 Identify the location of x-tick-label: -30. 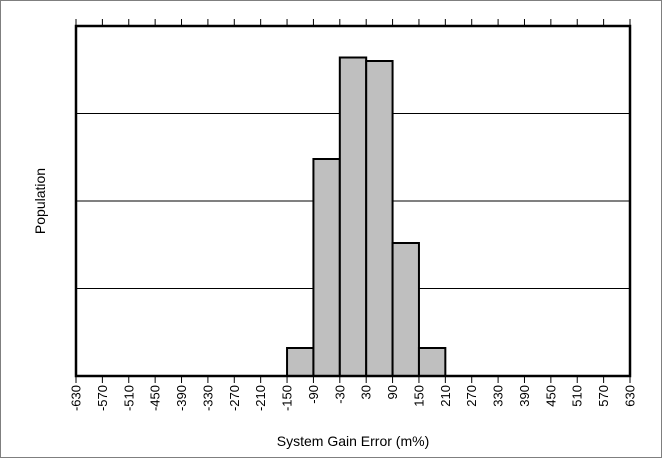
(339, 394).